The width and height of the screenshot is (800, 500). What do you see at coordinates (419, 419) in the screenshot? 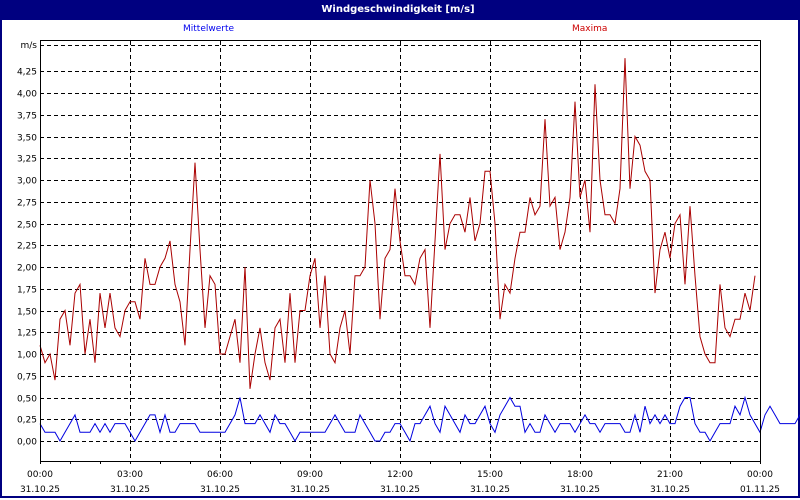
I see `series-mittelwerte-line` at bounding box center [419, 419].